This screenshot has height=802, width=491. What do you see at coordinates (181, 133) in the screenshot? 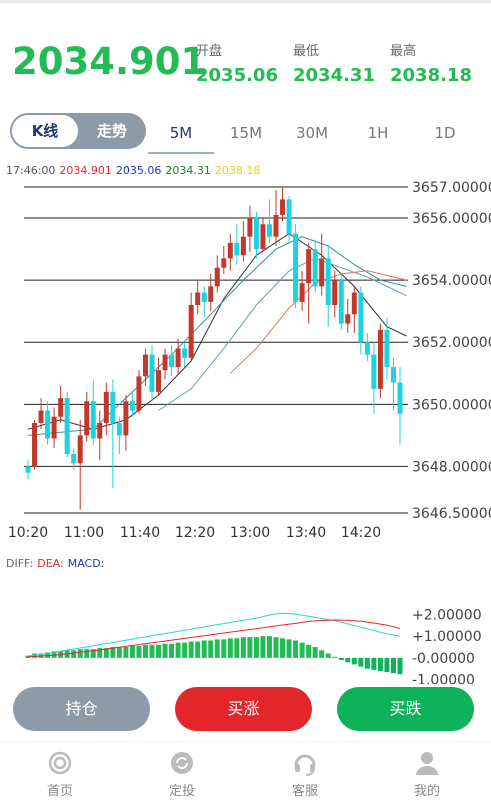
I see `period-5m: 5M` at bounding box center [181, 133].